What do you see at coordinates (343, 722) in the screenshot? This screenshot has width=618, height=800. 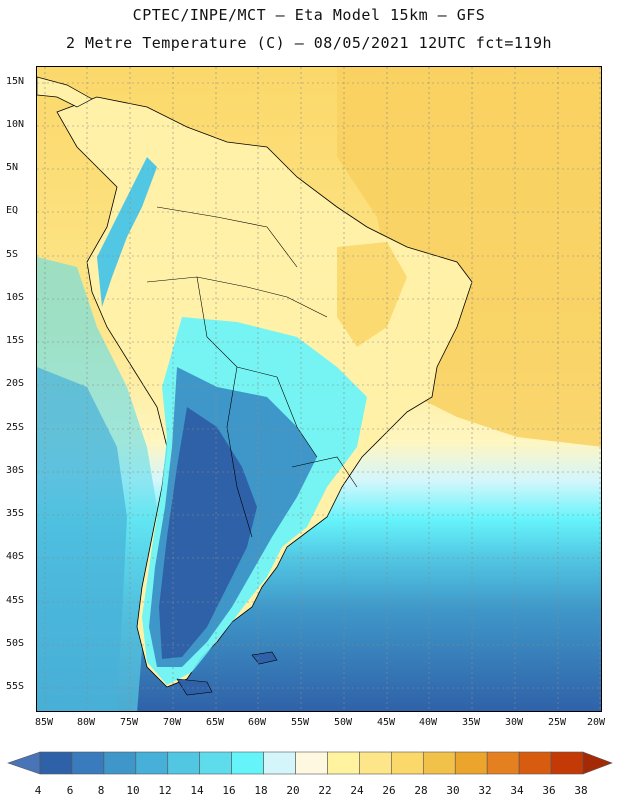 I see `lon-label-50w: 50W` at bounding box center [343, 722].